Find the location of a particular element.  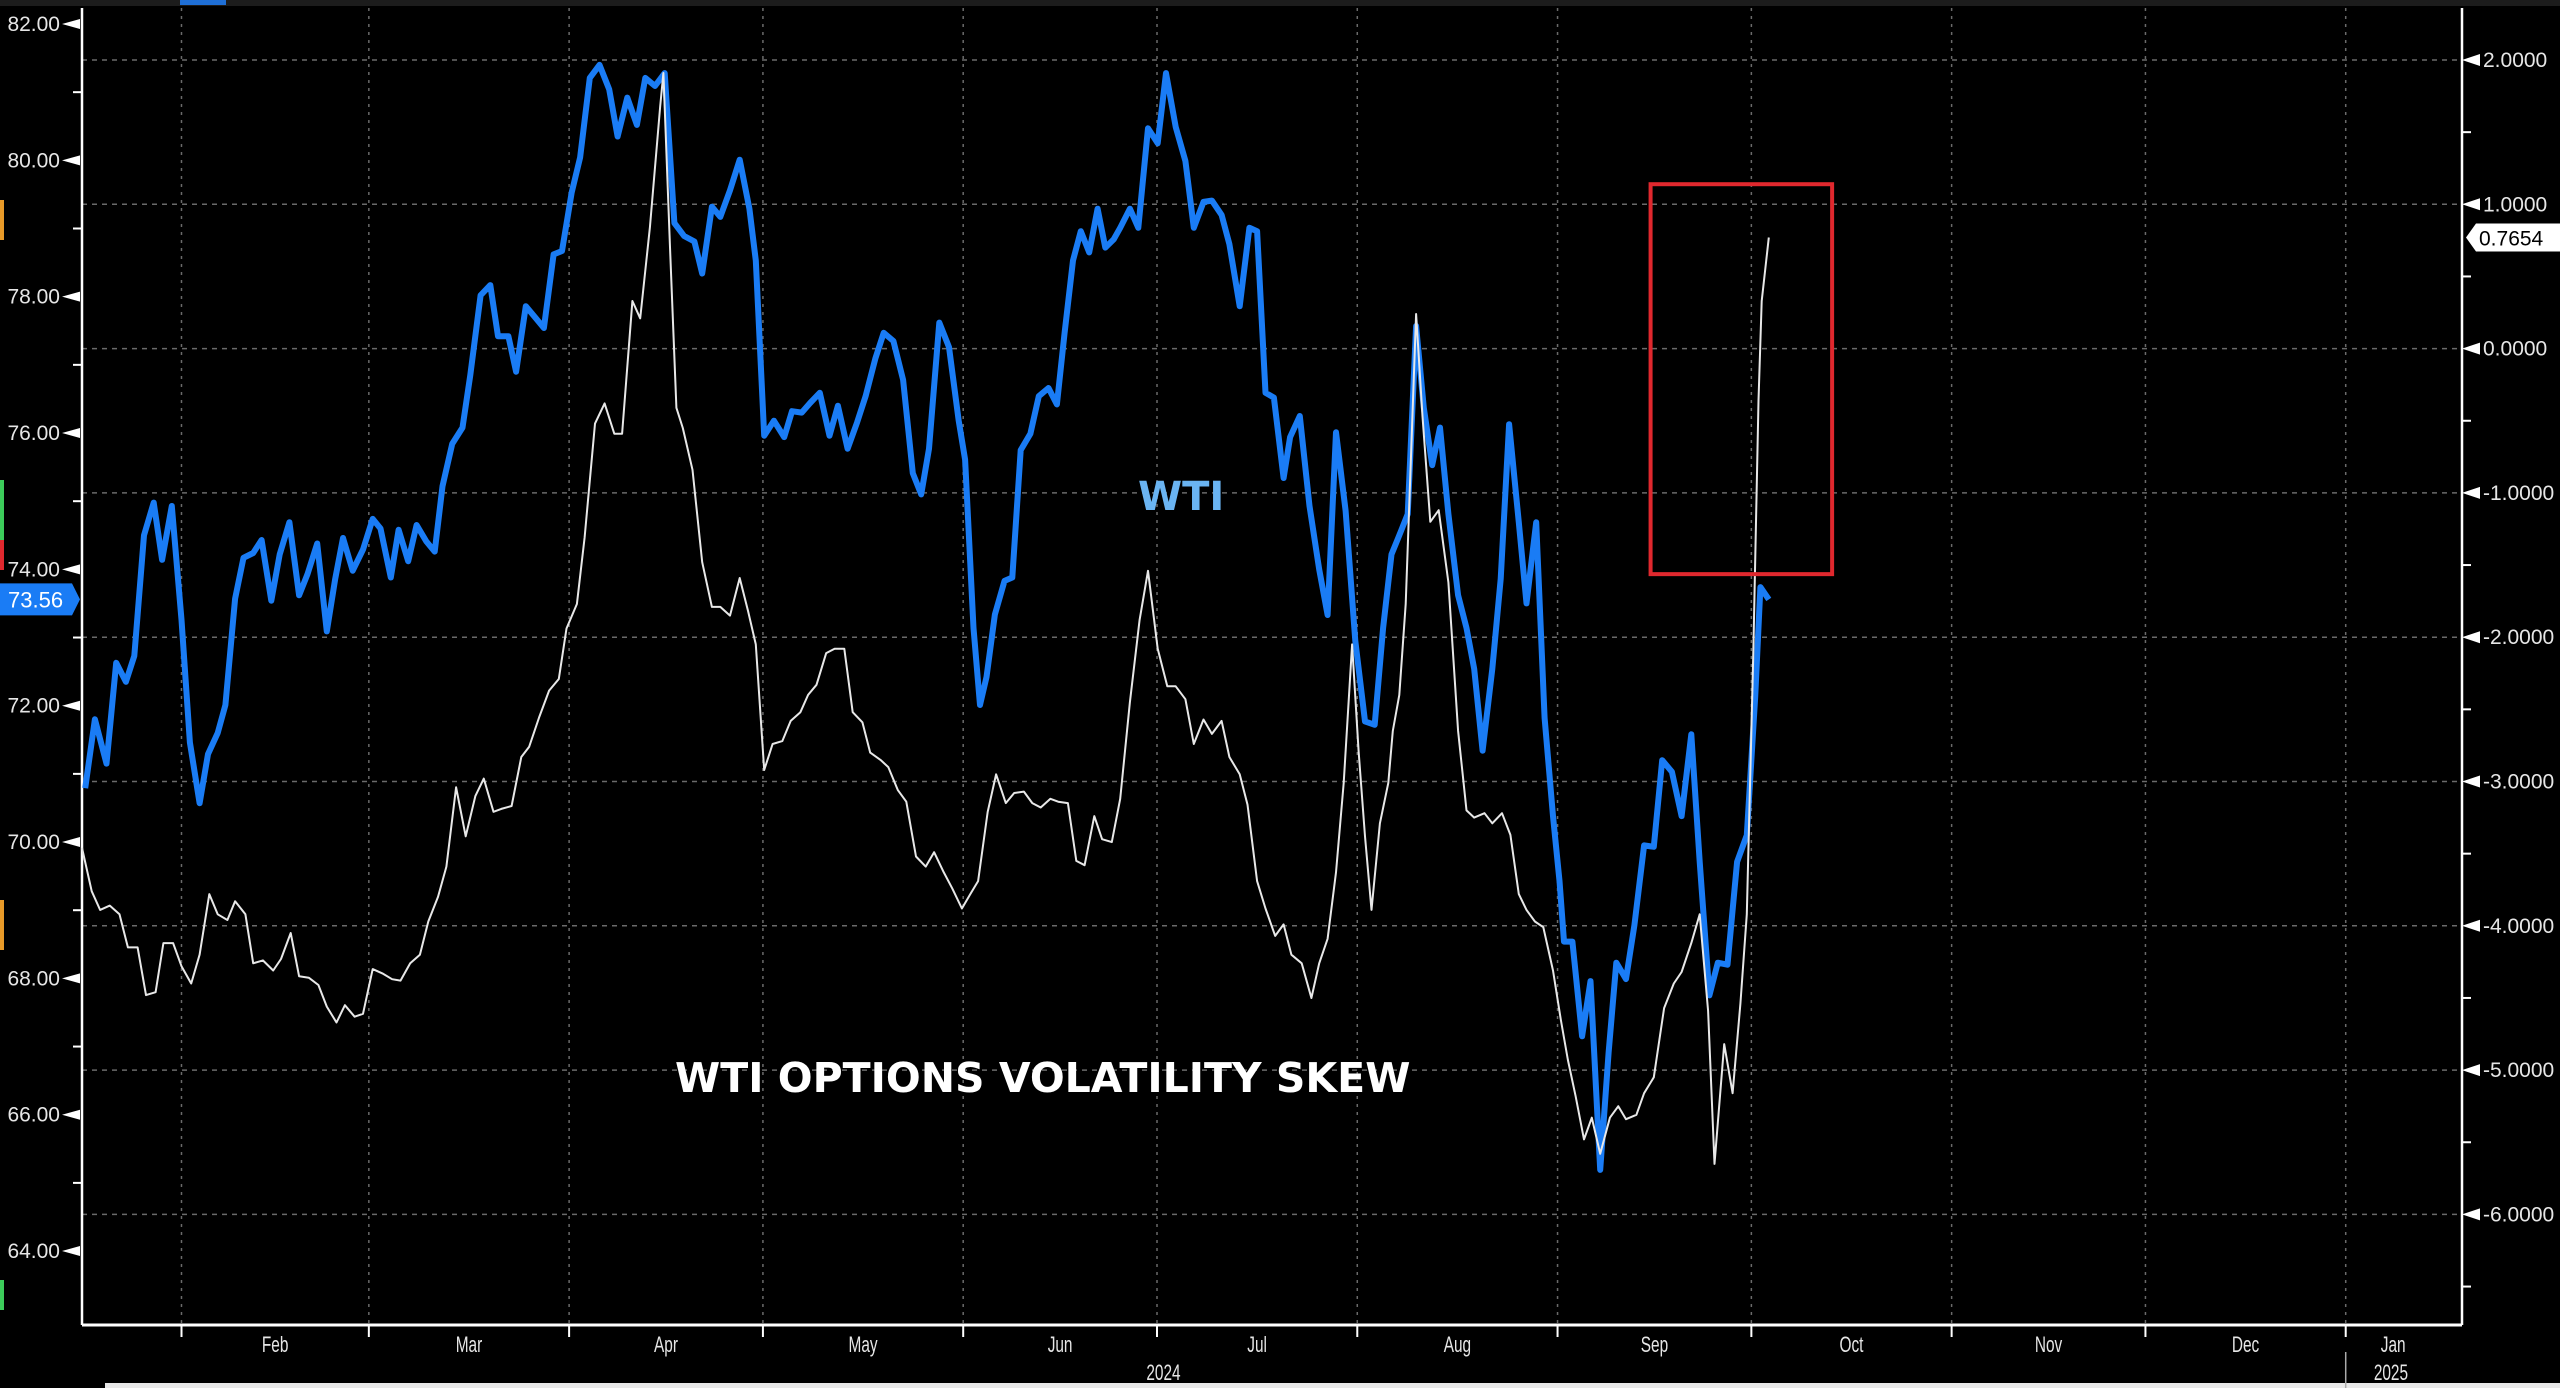

x-tick-label: Jan is located at coordinates (2393, 1345).